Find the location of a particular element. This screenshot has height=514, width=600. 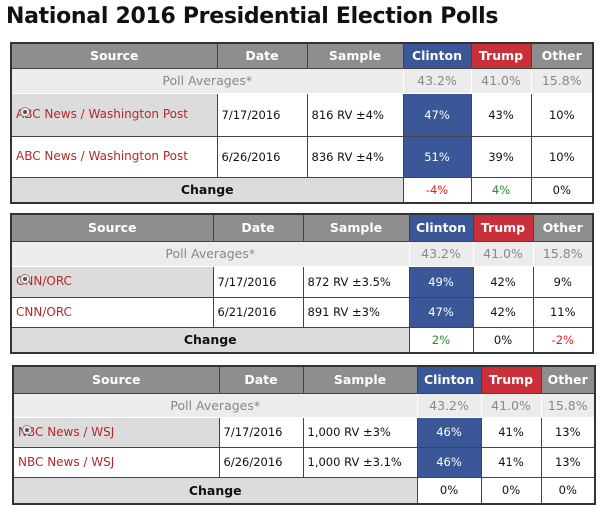

poll-other: 9% is located at coordinates (563, 281).